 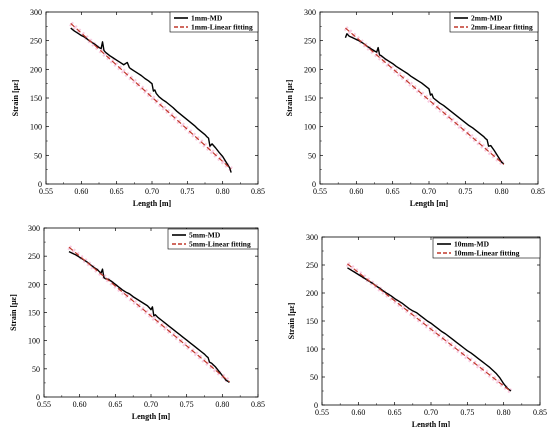 I want to click on legend-label-linear-fitting: 1mm-Linear fitting, so click(x=222, y=27).